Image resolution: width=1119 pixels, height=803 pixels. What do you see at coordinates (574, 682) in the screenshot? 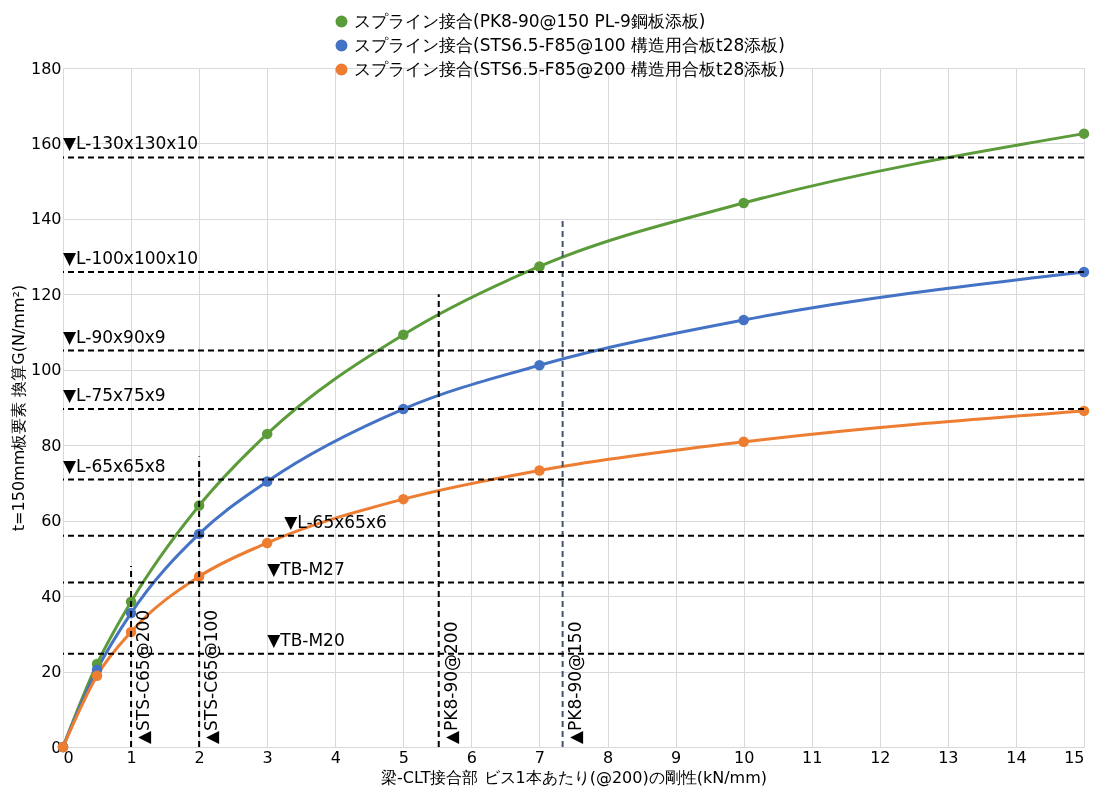
I see `annotation: ▲PK8-90@150` at bounding box center [574, 682].